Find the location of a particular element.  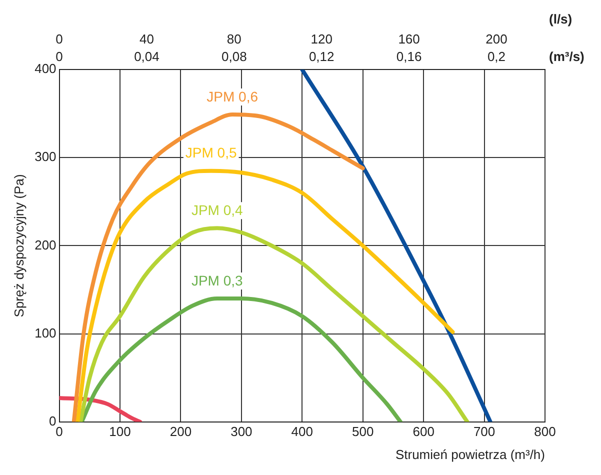

text: (m³/s) is located at coordinates (566, 56).